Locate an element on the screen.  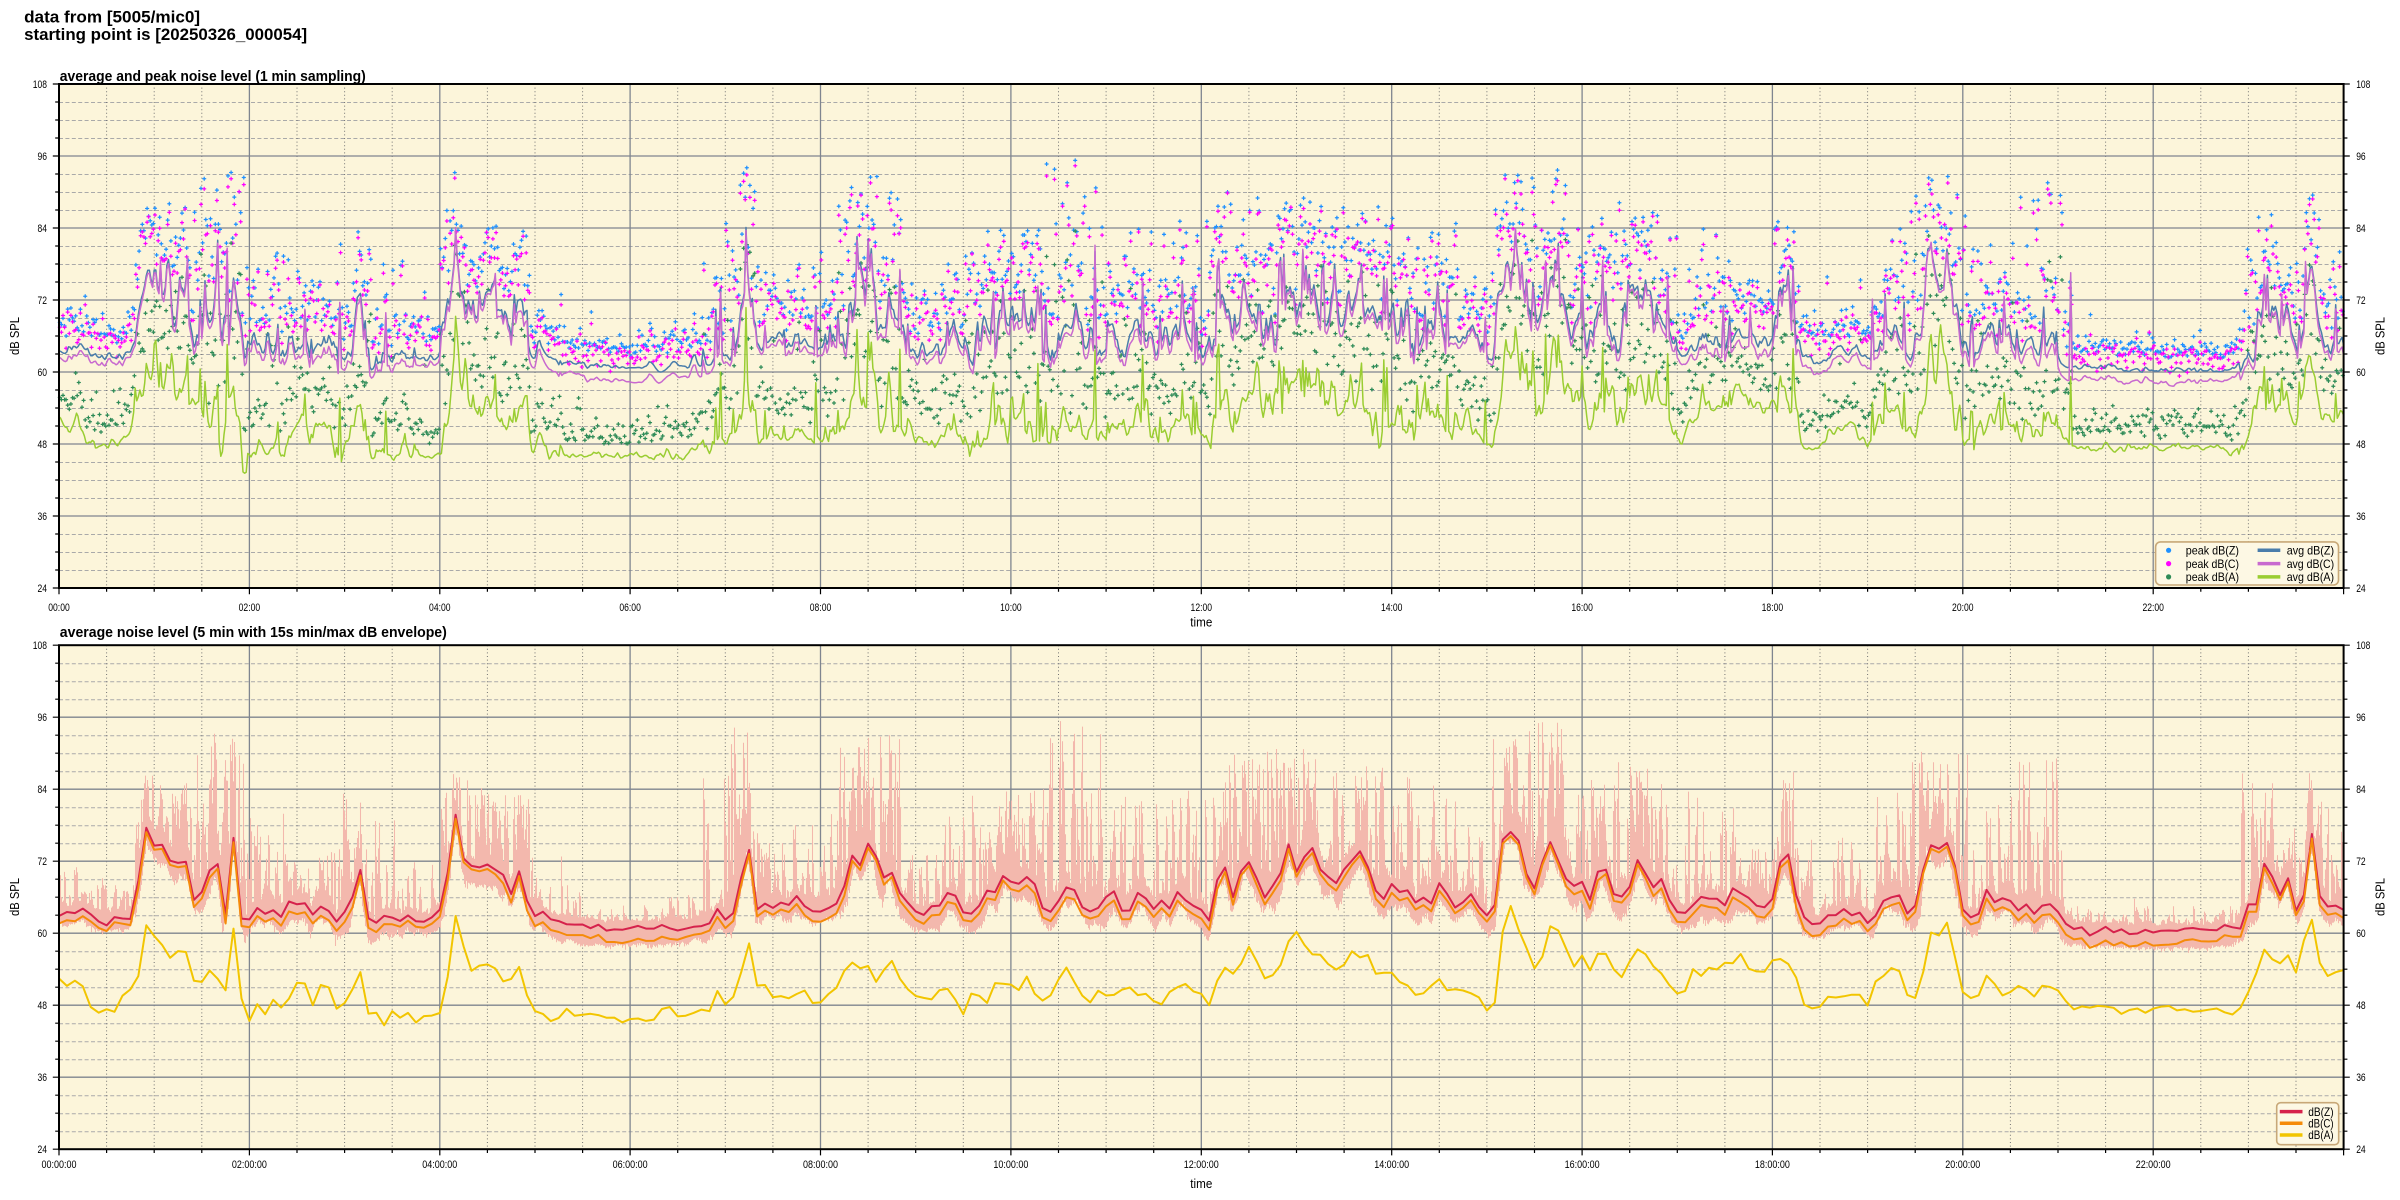
svg-text: 12:00 is located at coordinates (1202, 608).